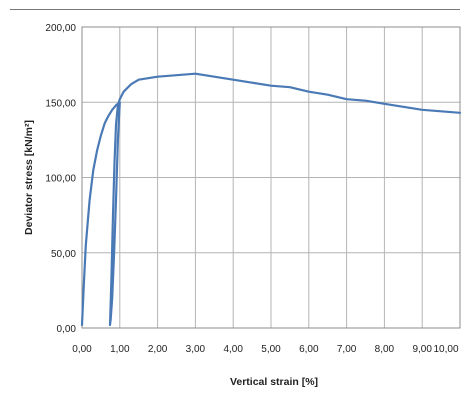 The height and width of the screenshot is (406, 470). I want to click on x-tick-label: 3,00, so click(196, 349).